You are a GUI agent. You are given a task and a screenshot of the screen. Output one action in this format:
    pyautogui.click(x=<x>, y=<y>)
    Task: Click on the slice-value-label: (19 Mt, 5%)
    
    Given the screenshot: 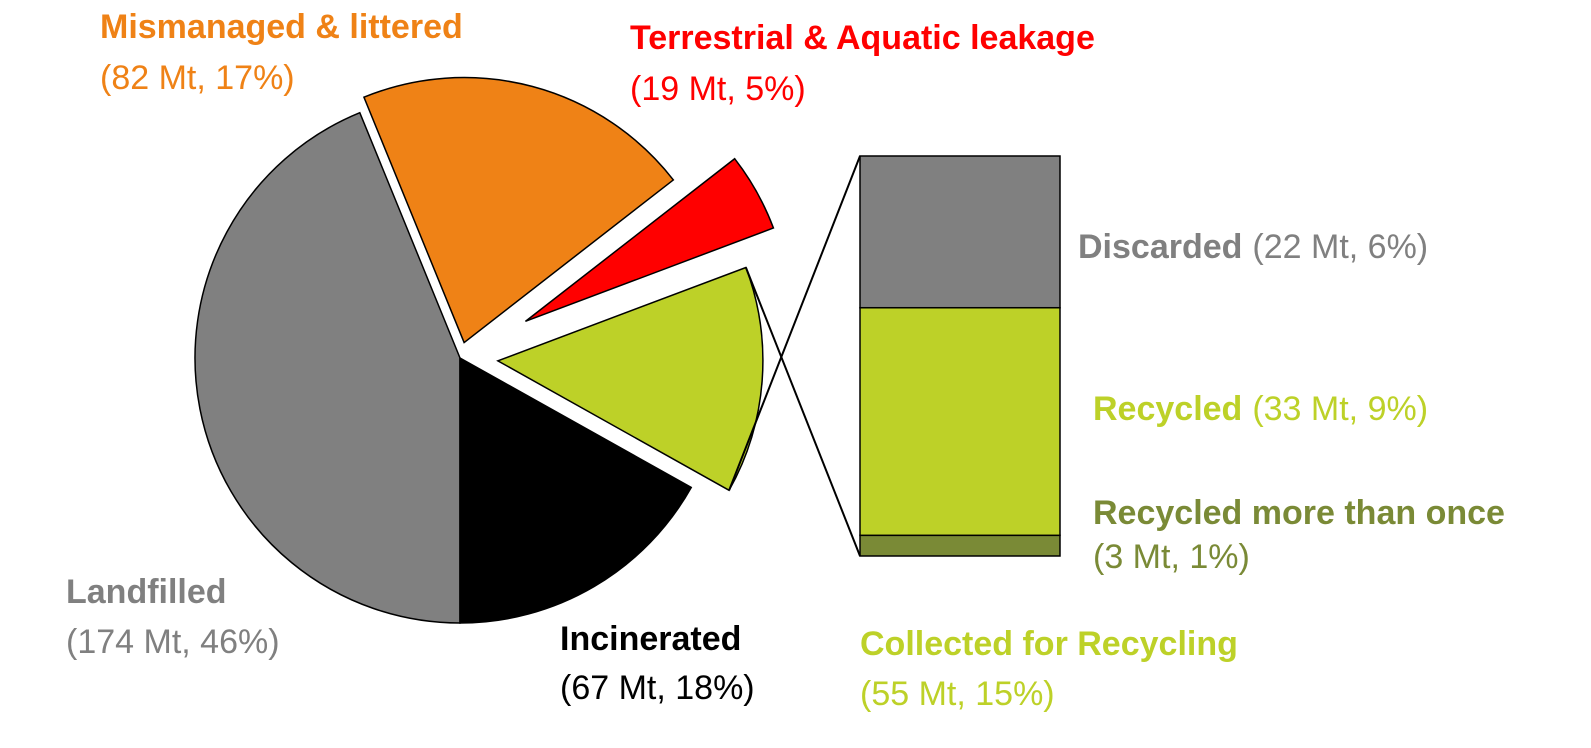 What is the action you would take?
    pyautogui.click(x=718, y=89)
    